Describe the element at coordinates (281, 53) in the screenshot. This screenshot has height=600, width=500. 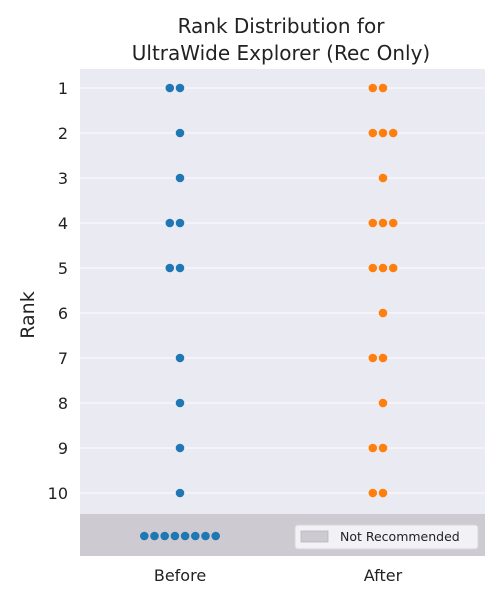
I see `chart-title-line-2: UltraWide Explorer (Rec Only)` at that location.